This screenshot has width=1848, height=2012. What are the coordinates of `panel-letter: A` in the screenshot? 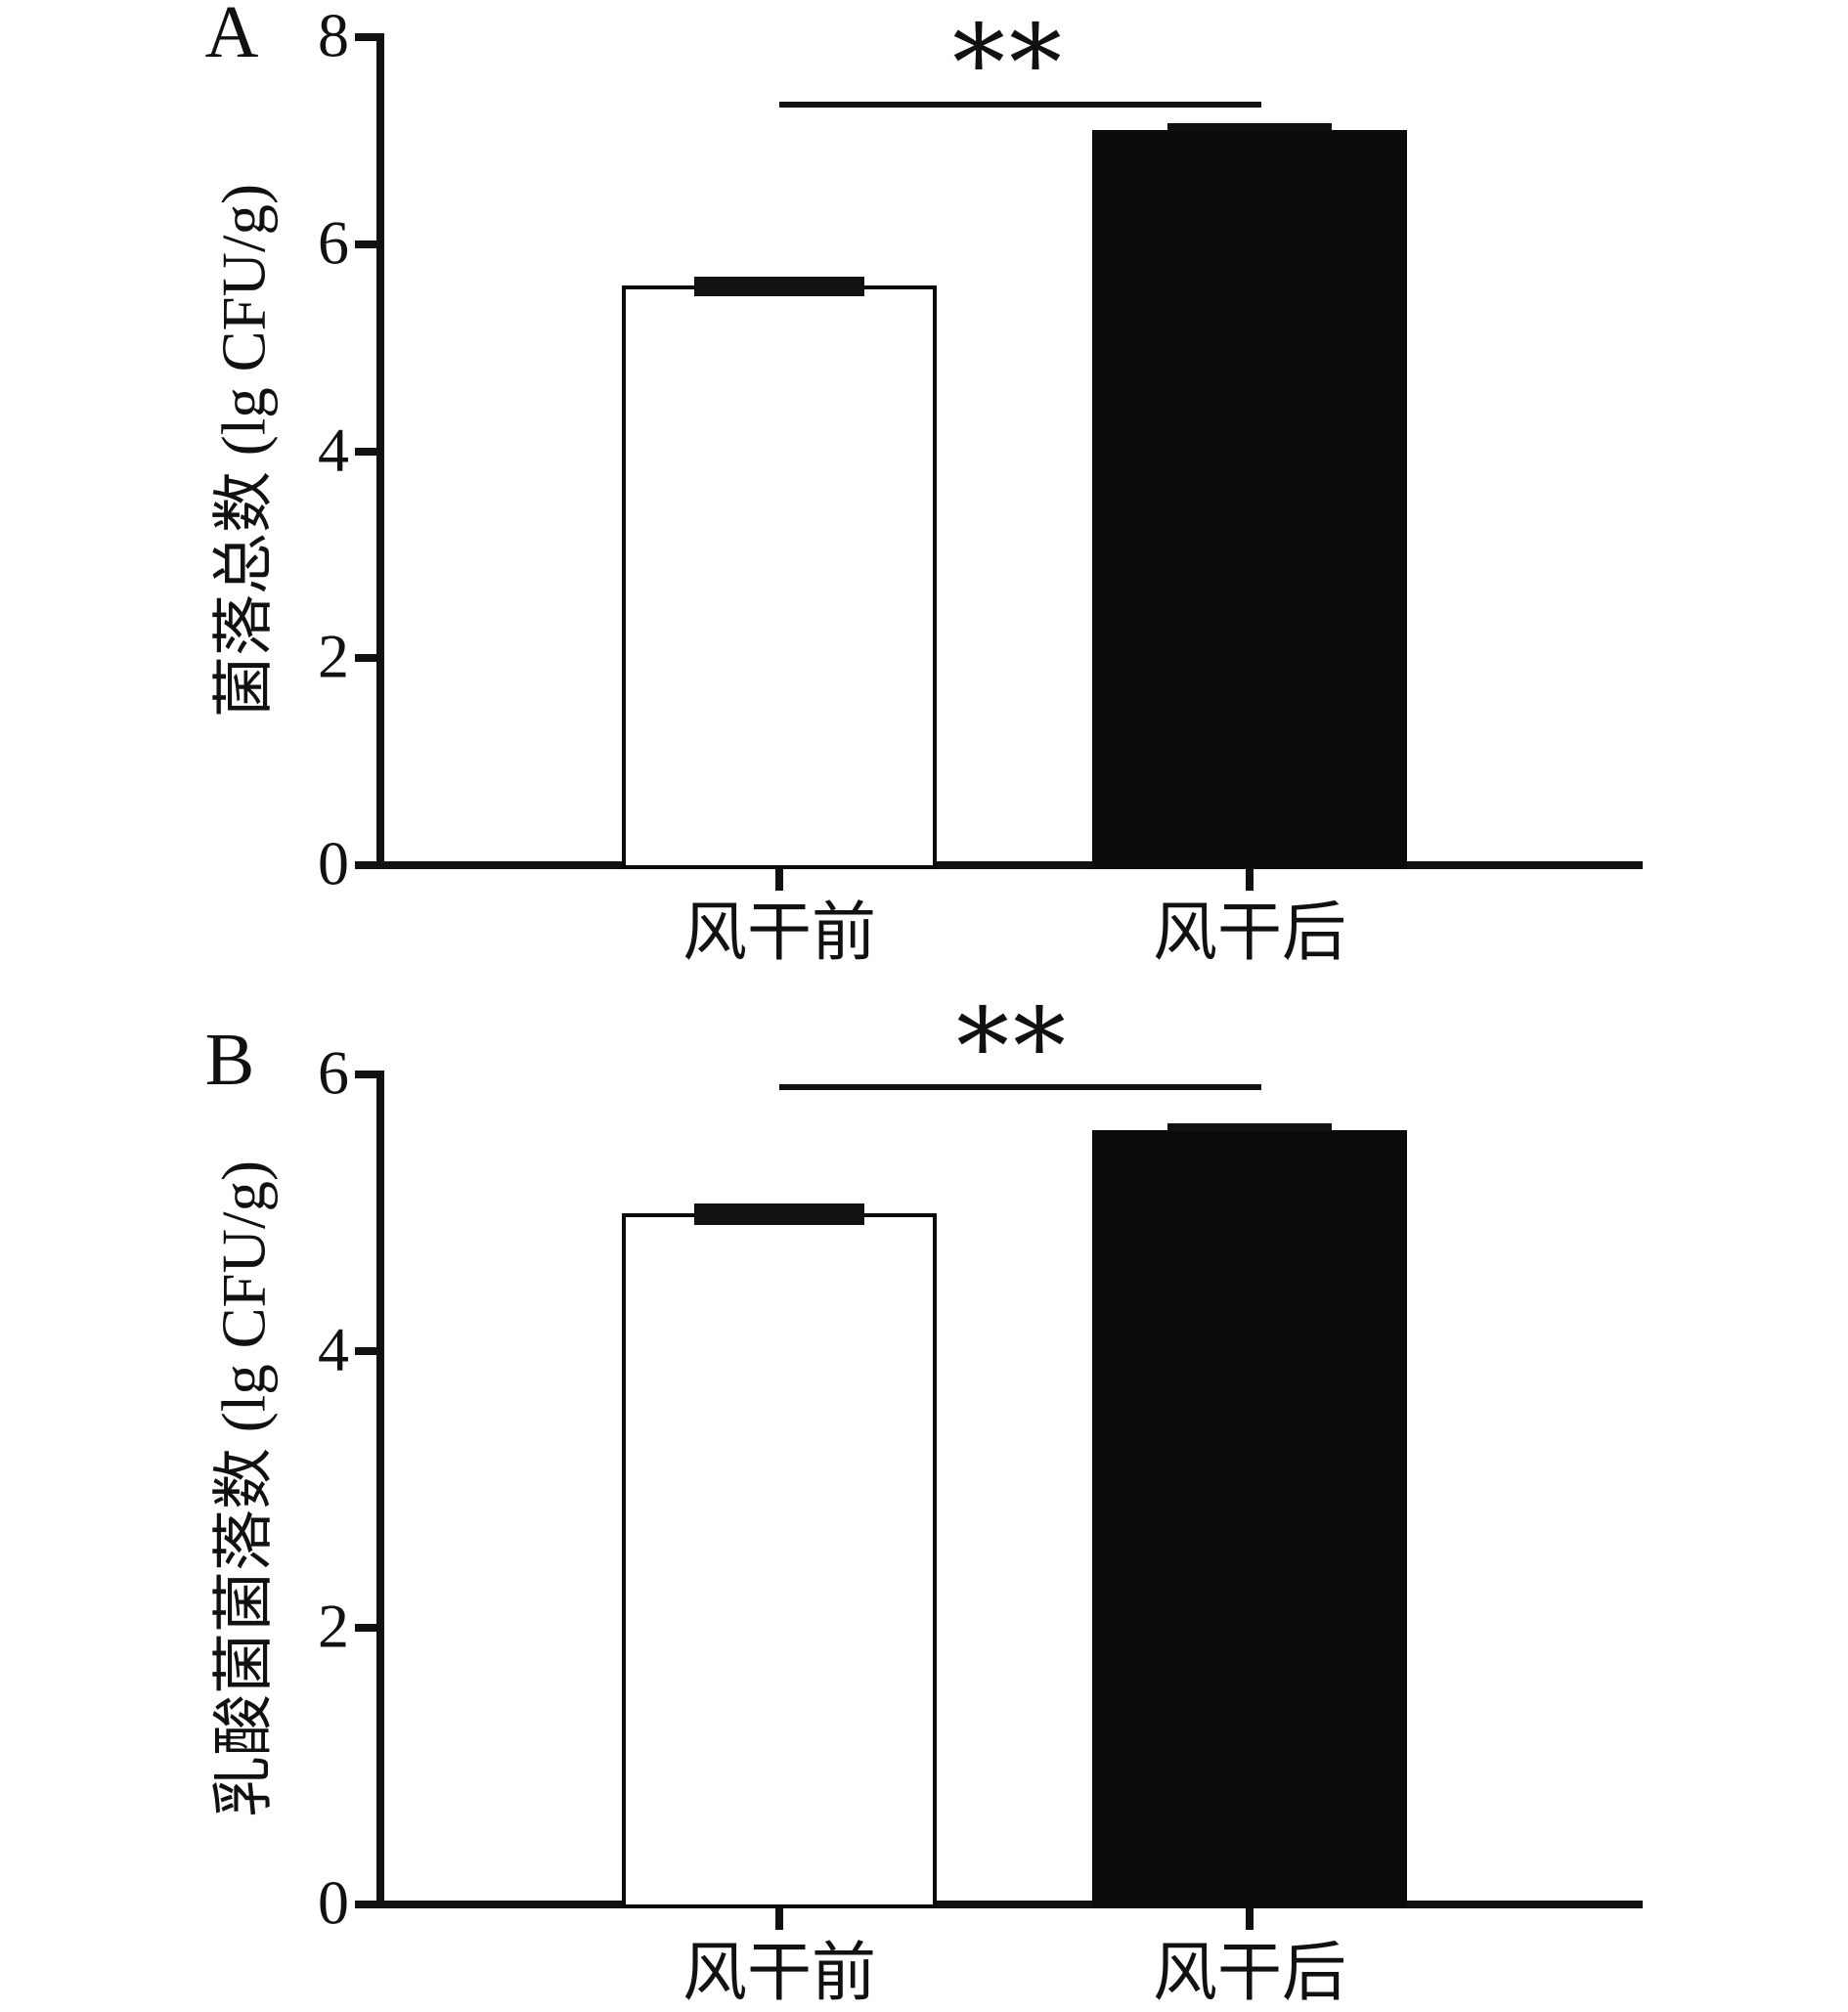 It's located at (231, 36).